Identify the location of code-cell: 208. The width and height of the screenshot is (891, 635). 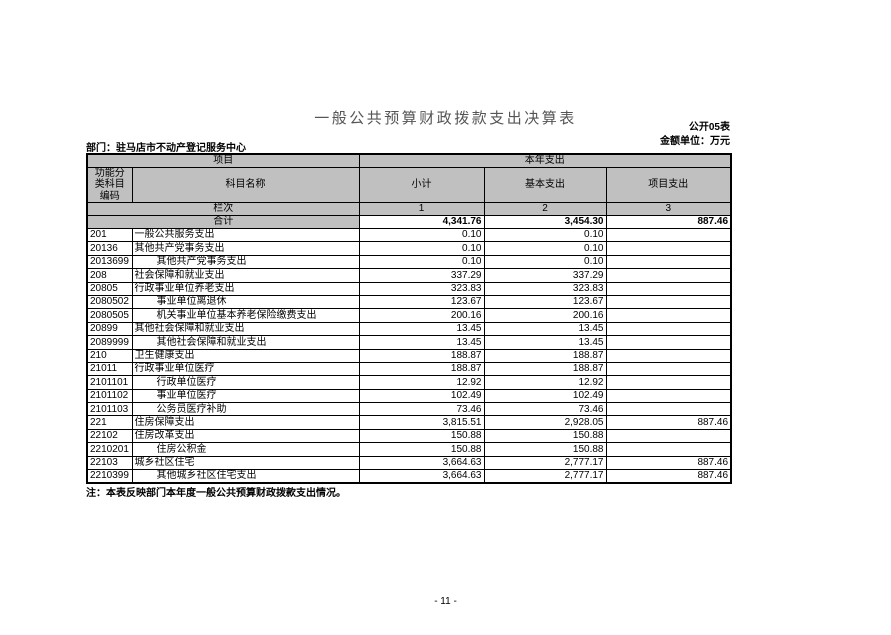
(109, 275).